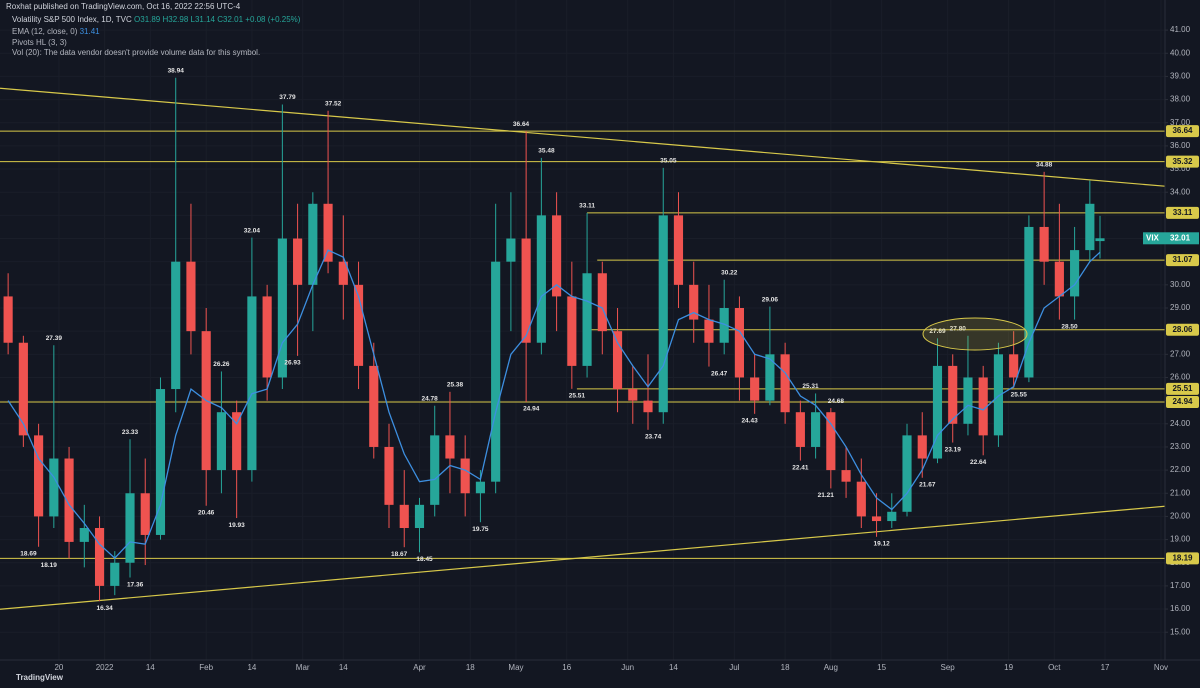 This screenshot has height=688, width=1200. Describe the element at coordinates (1180, 377) in the screenshot. I see `y-tick-label: 26.00` at that location.